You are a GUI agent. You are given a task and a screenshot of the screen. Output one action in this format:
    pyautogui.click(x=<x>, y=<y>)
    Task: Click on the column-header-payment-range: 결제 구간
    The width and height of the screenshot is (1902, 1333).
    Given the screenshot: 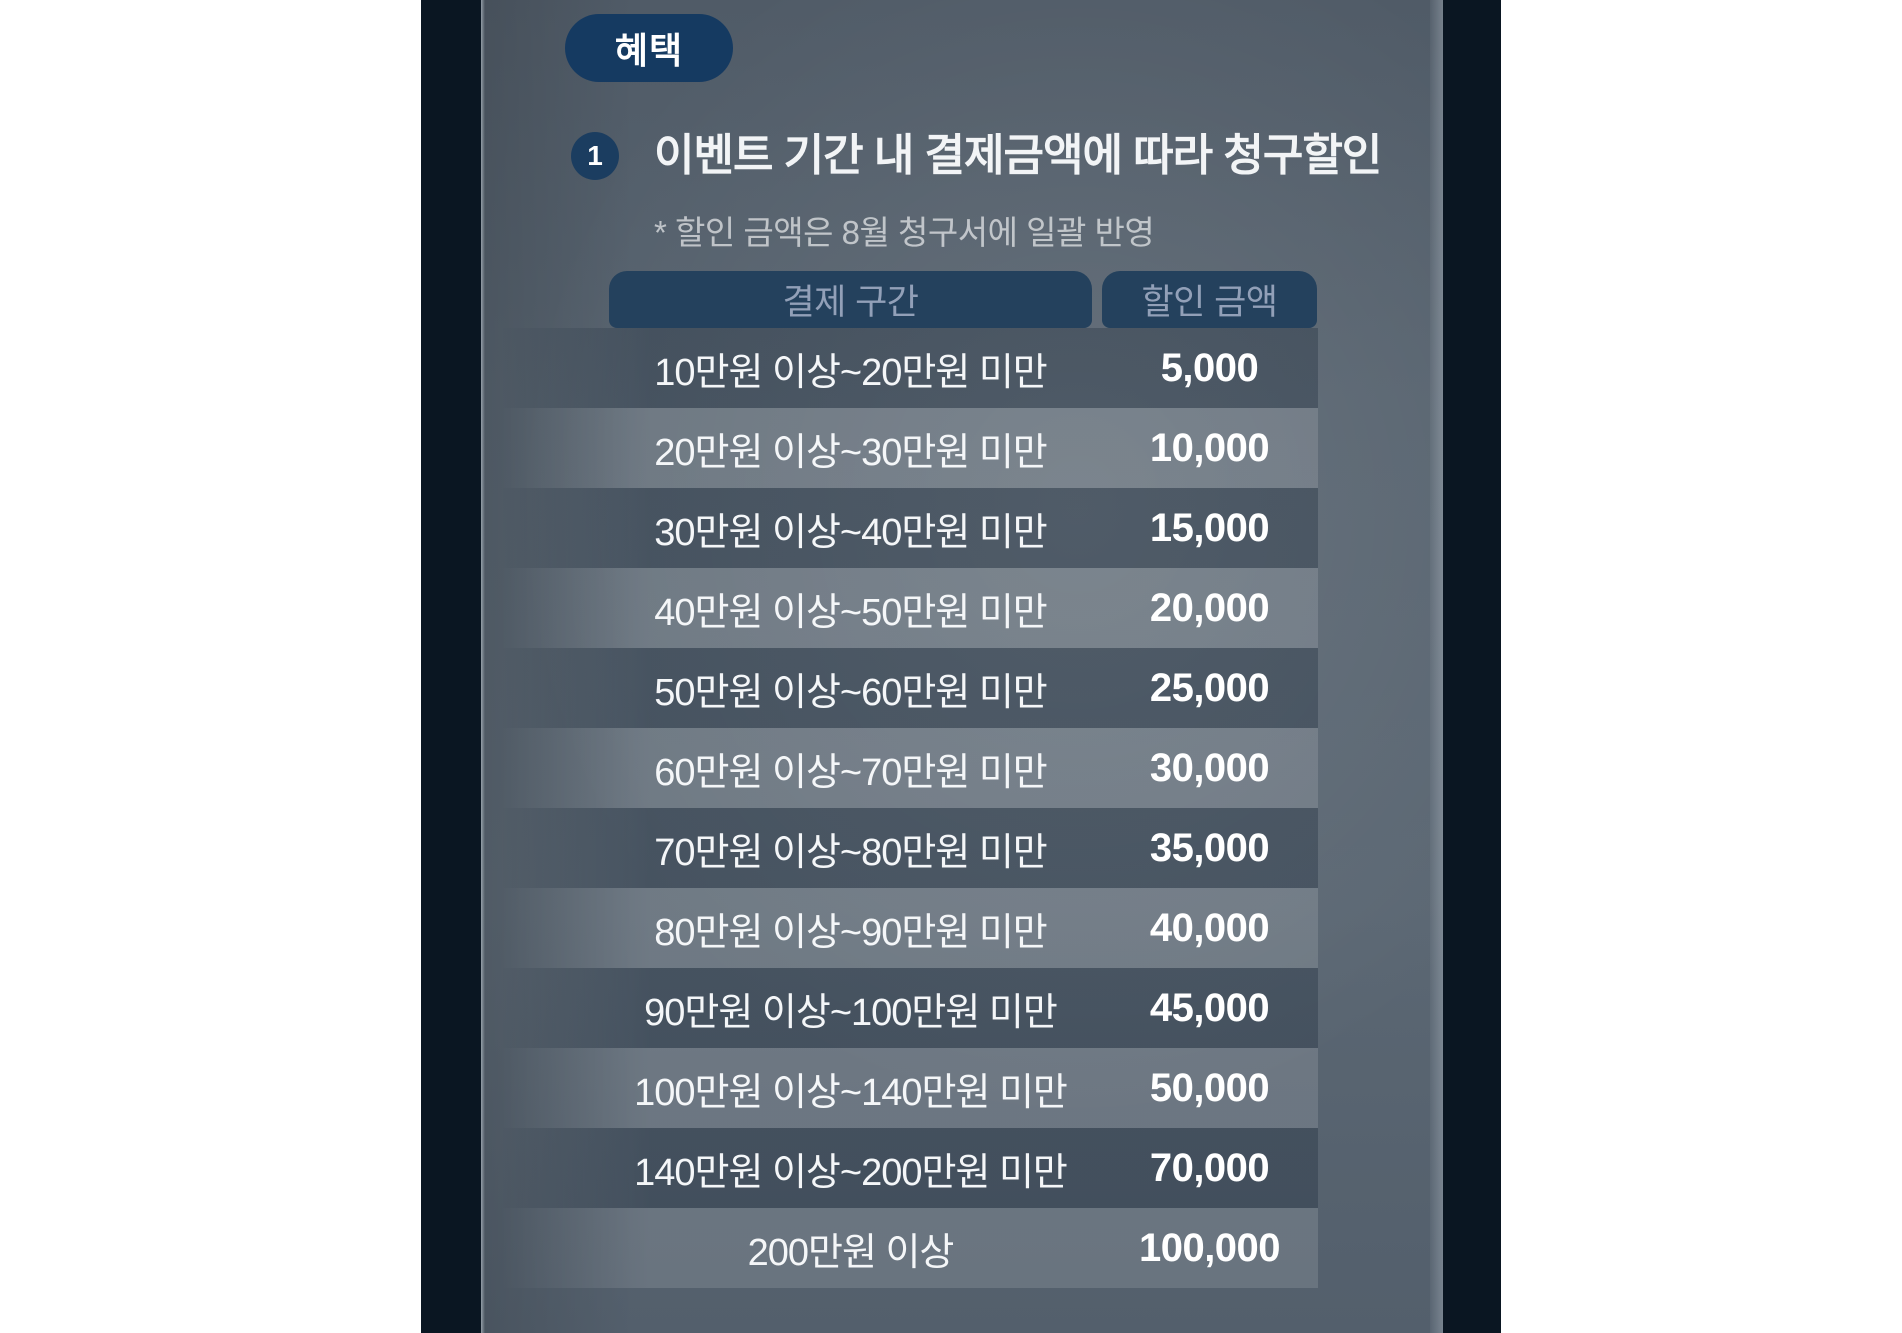 What is the action you would take?
    pyautogui.click(x=850, y=299)
    